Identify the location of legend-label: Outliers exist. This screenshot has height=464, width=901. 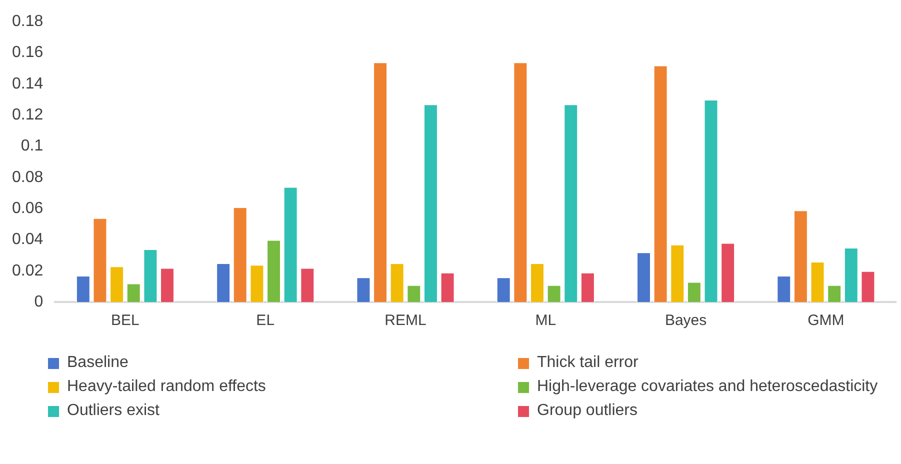
(113, 411).